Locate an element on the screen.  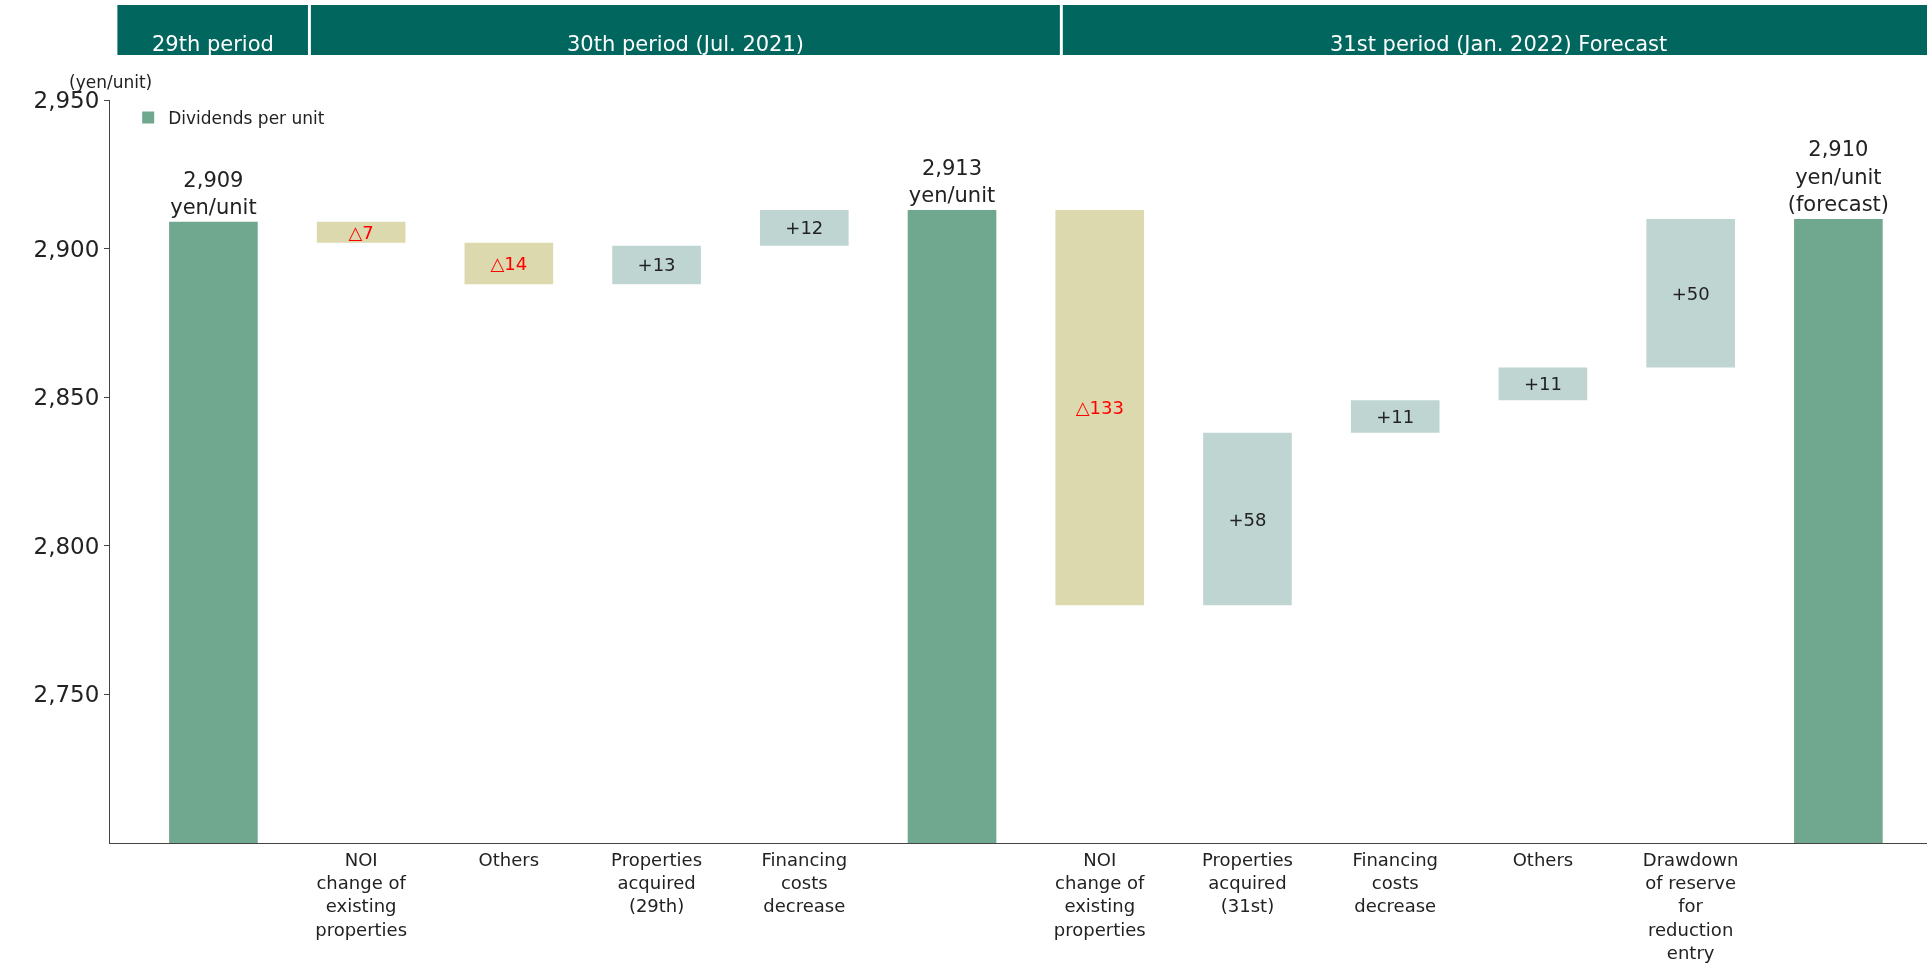
y-tick-label: 2,900 is located at coordinates (66, 248).